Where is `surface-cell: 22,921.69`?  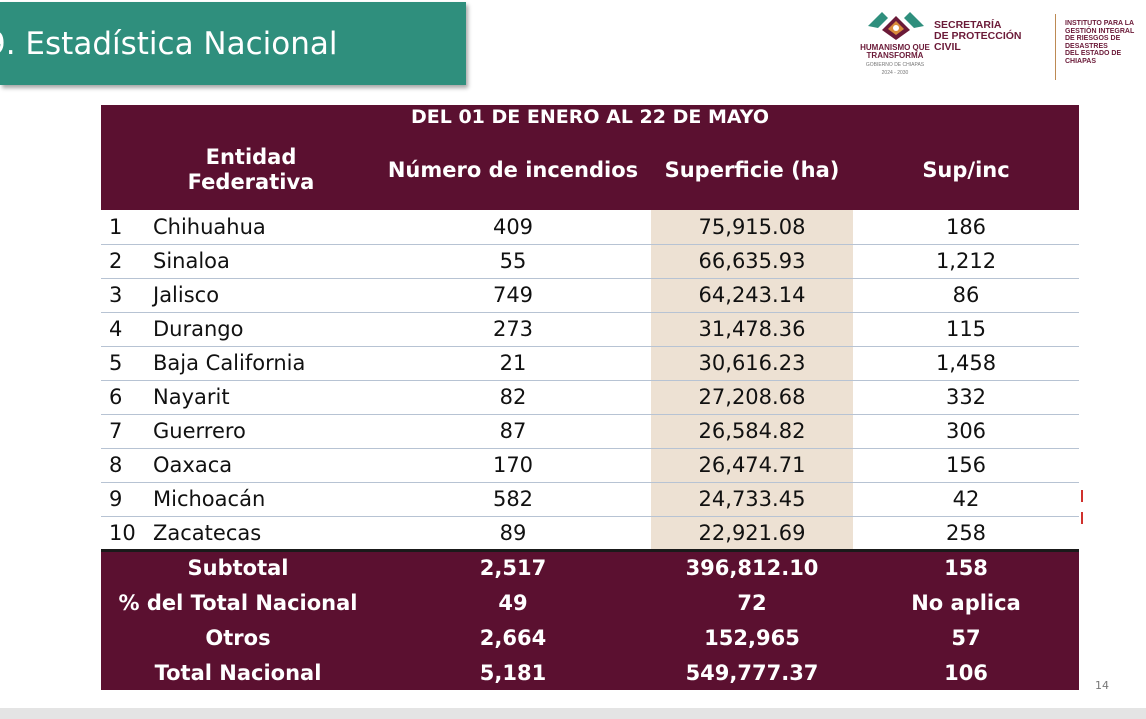 surface-cell: 22,921.69 is located at coordinates (752, 533).